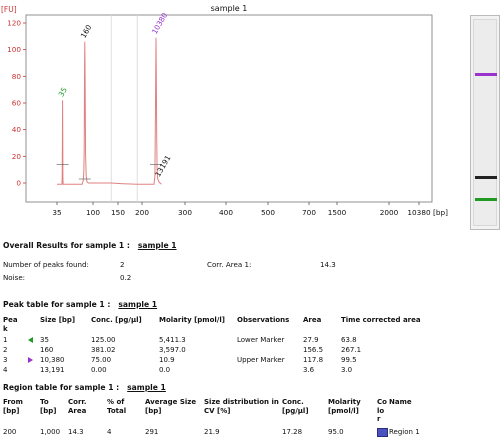  I want to click on x-tick-label: 100, so click(93, 212).